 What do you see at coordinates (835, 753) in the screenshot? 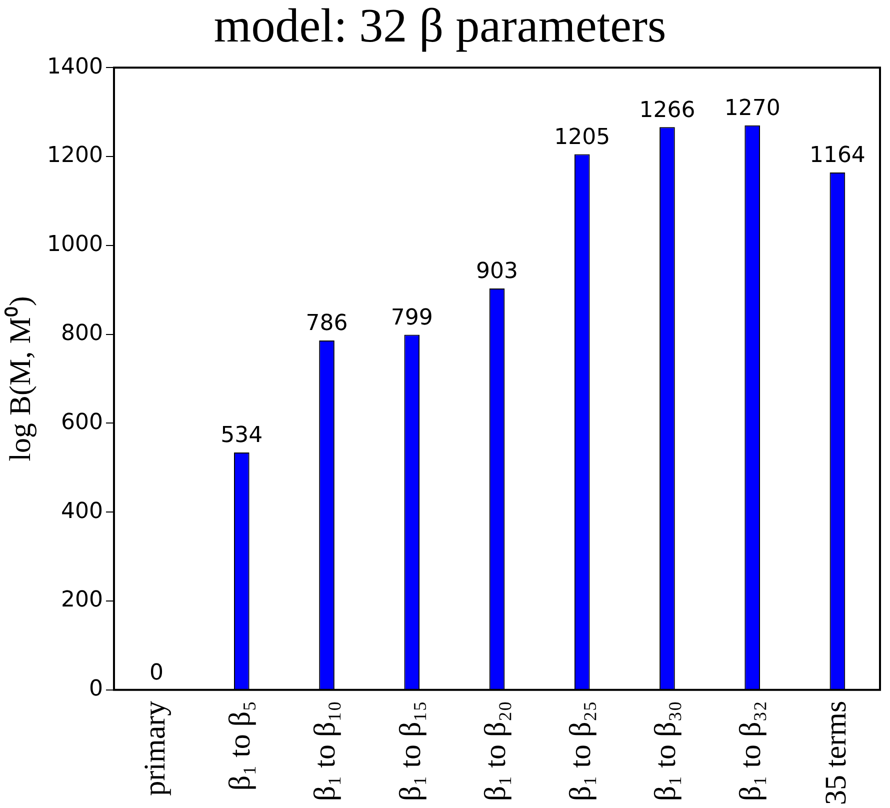
I see `x-tick-label: 35 terms` at bounding box center [835, 753].